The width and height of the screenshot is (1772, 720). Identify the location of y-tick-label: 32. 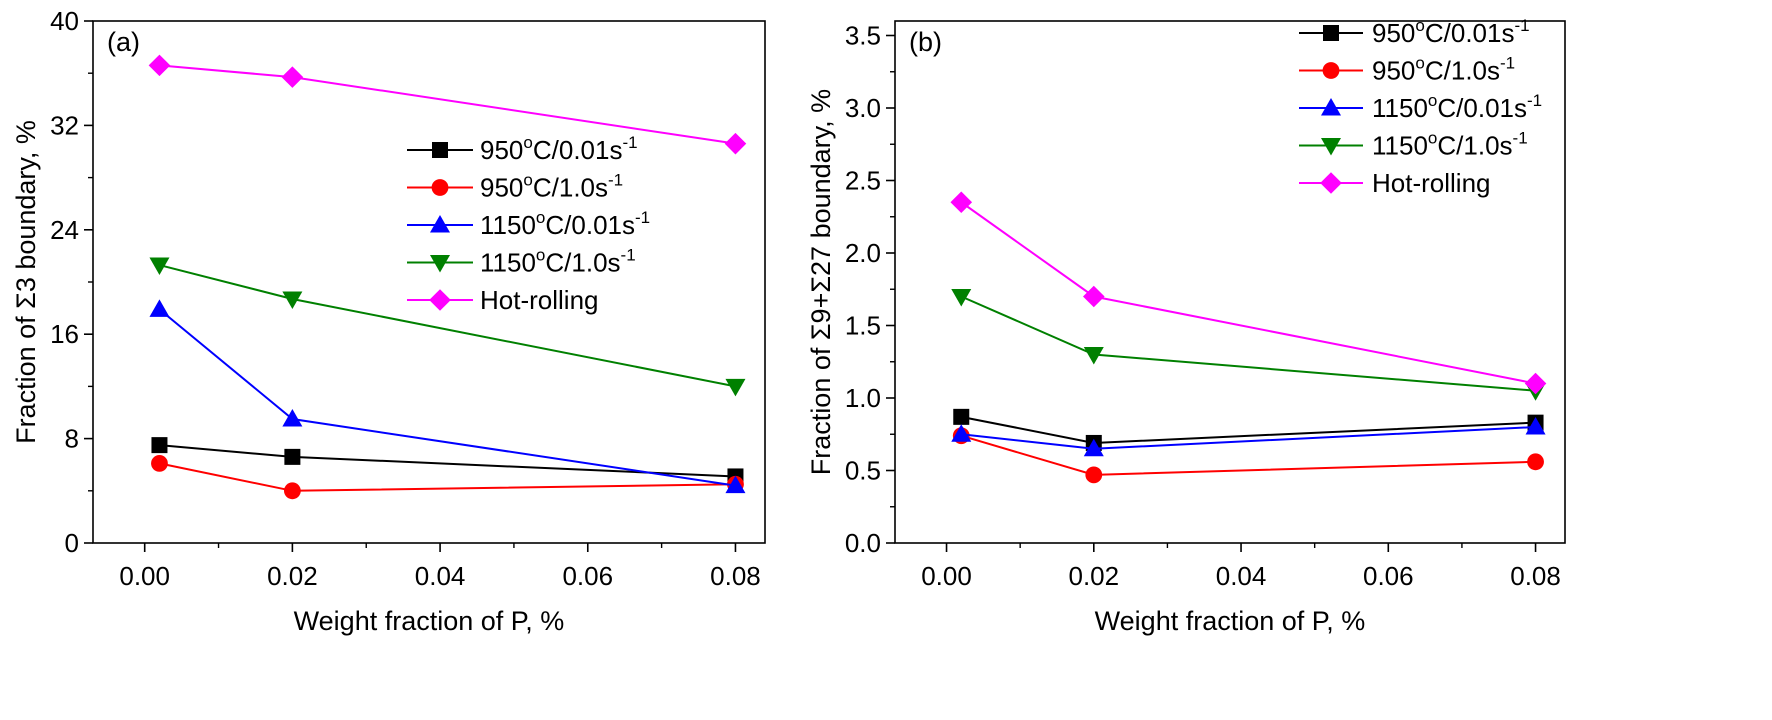
(64, 125).